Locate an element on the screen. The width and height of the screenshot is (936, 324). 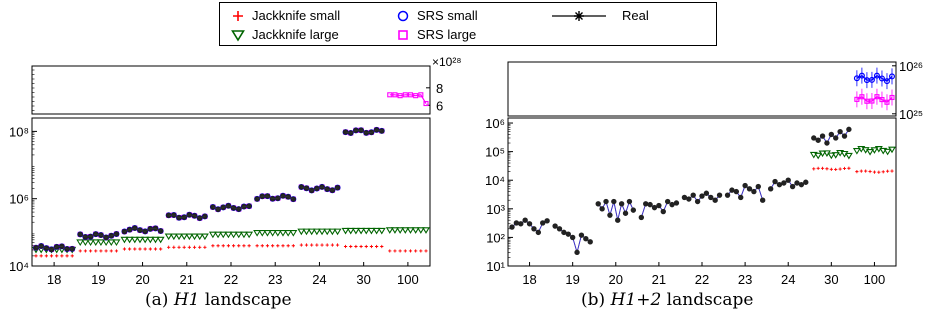
panel-b-x-tick-label: 20 is located at coordinates (616, 279).